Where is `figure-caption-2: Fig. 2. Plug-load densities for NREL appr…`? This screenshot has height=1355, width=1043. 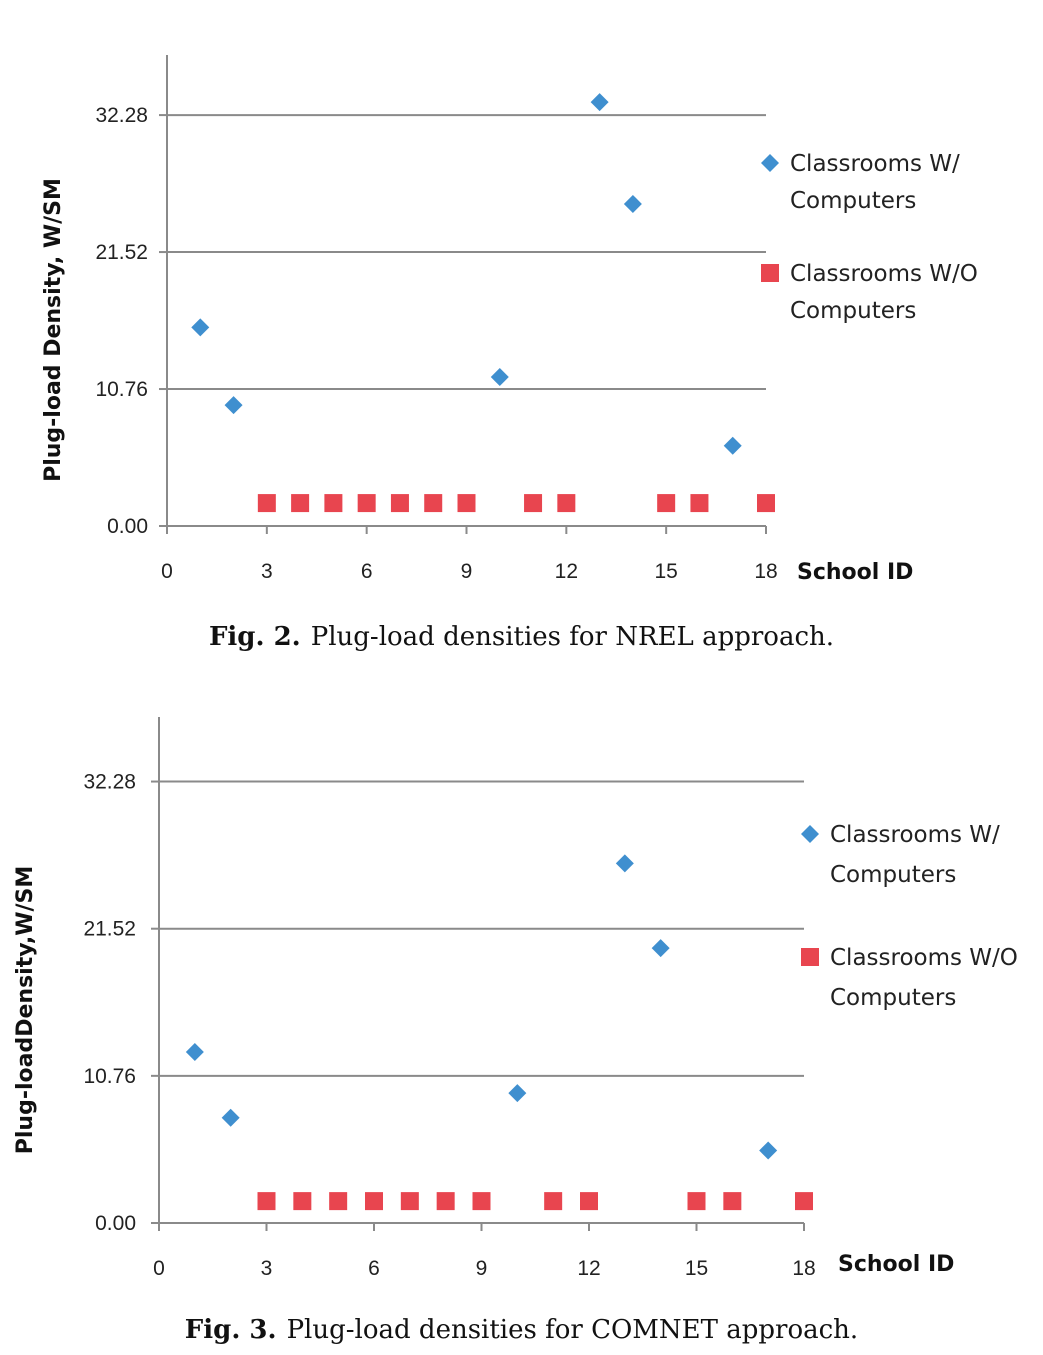
figure-caption-2: Fig. 2. Plug-load densities for NREL appr… is located at coordinates (521, 637).